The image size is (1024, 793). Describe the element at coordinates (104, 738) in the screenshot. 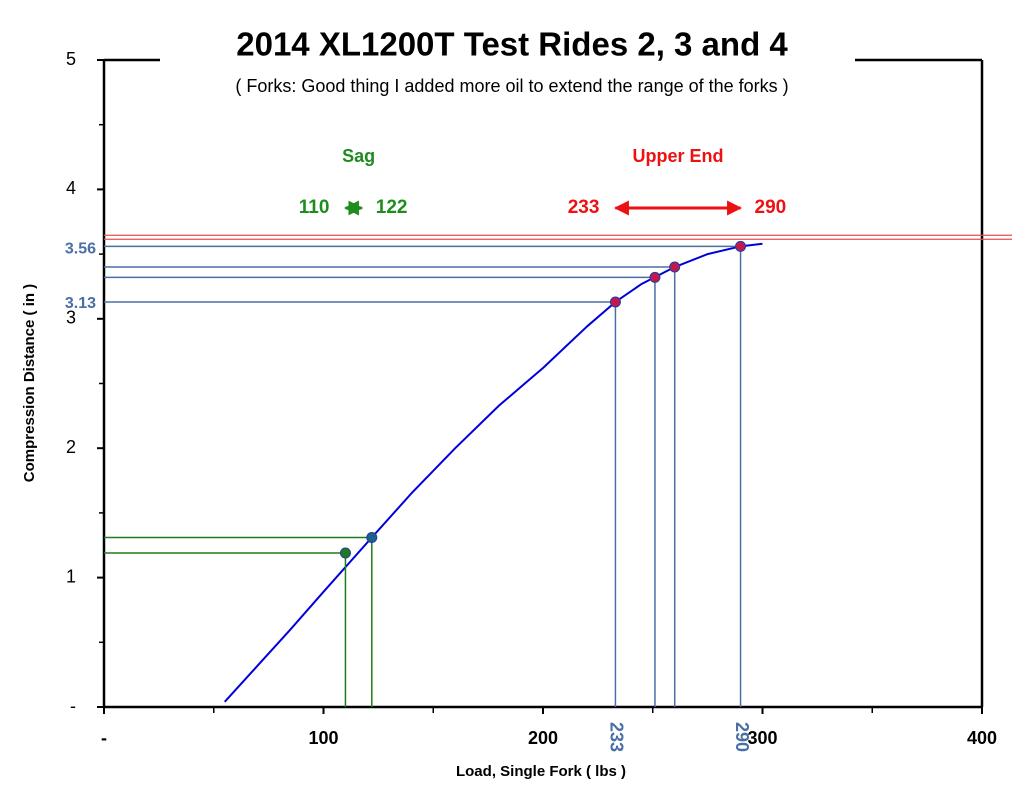

I see `x-tick-label: -` at that location.